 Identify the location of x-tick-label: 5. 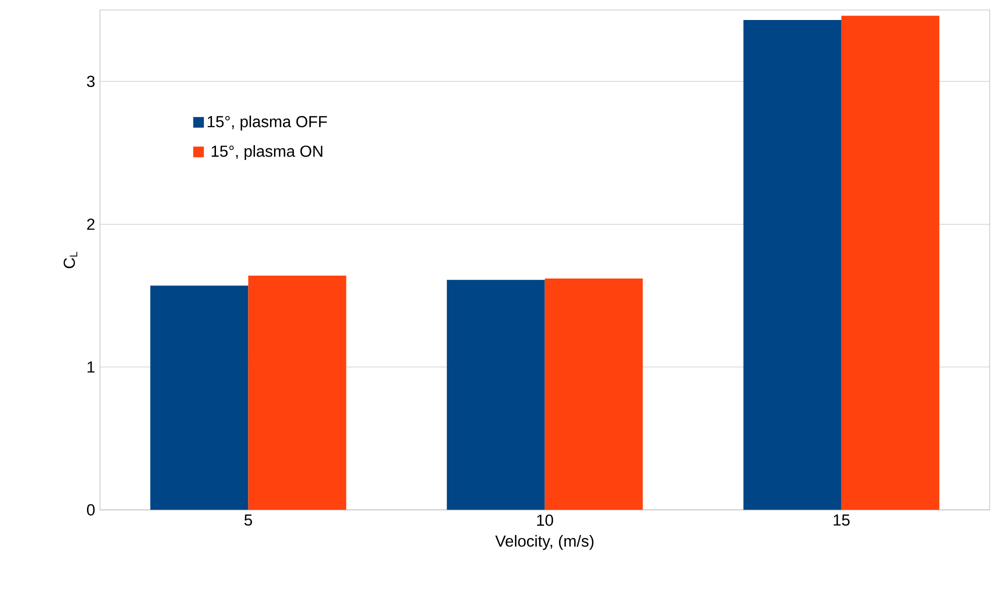
(248, 520).